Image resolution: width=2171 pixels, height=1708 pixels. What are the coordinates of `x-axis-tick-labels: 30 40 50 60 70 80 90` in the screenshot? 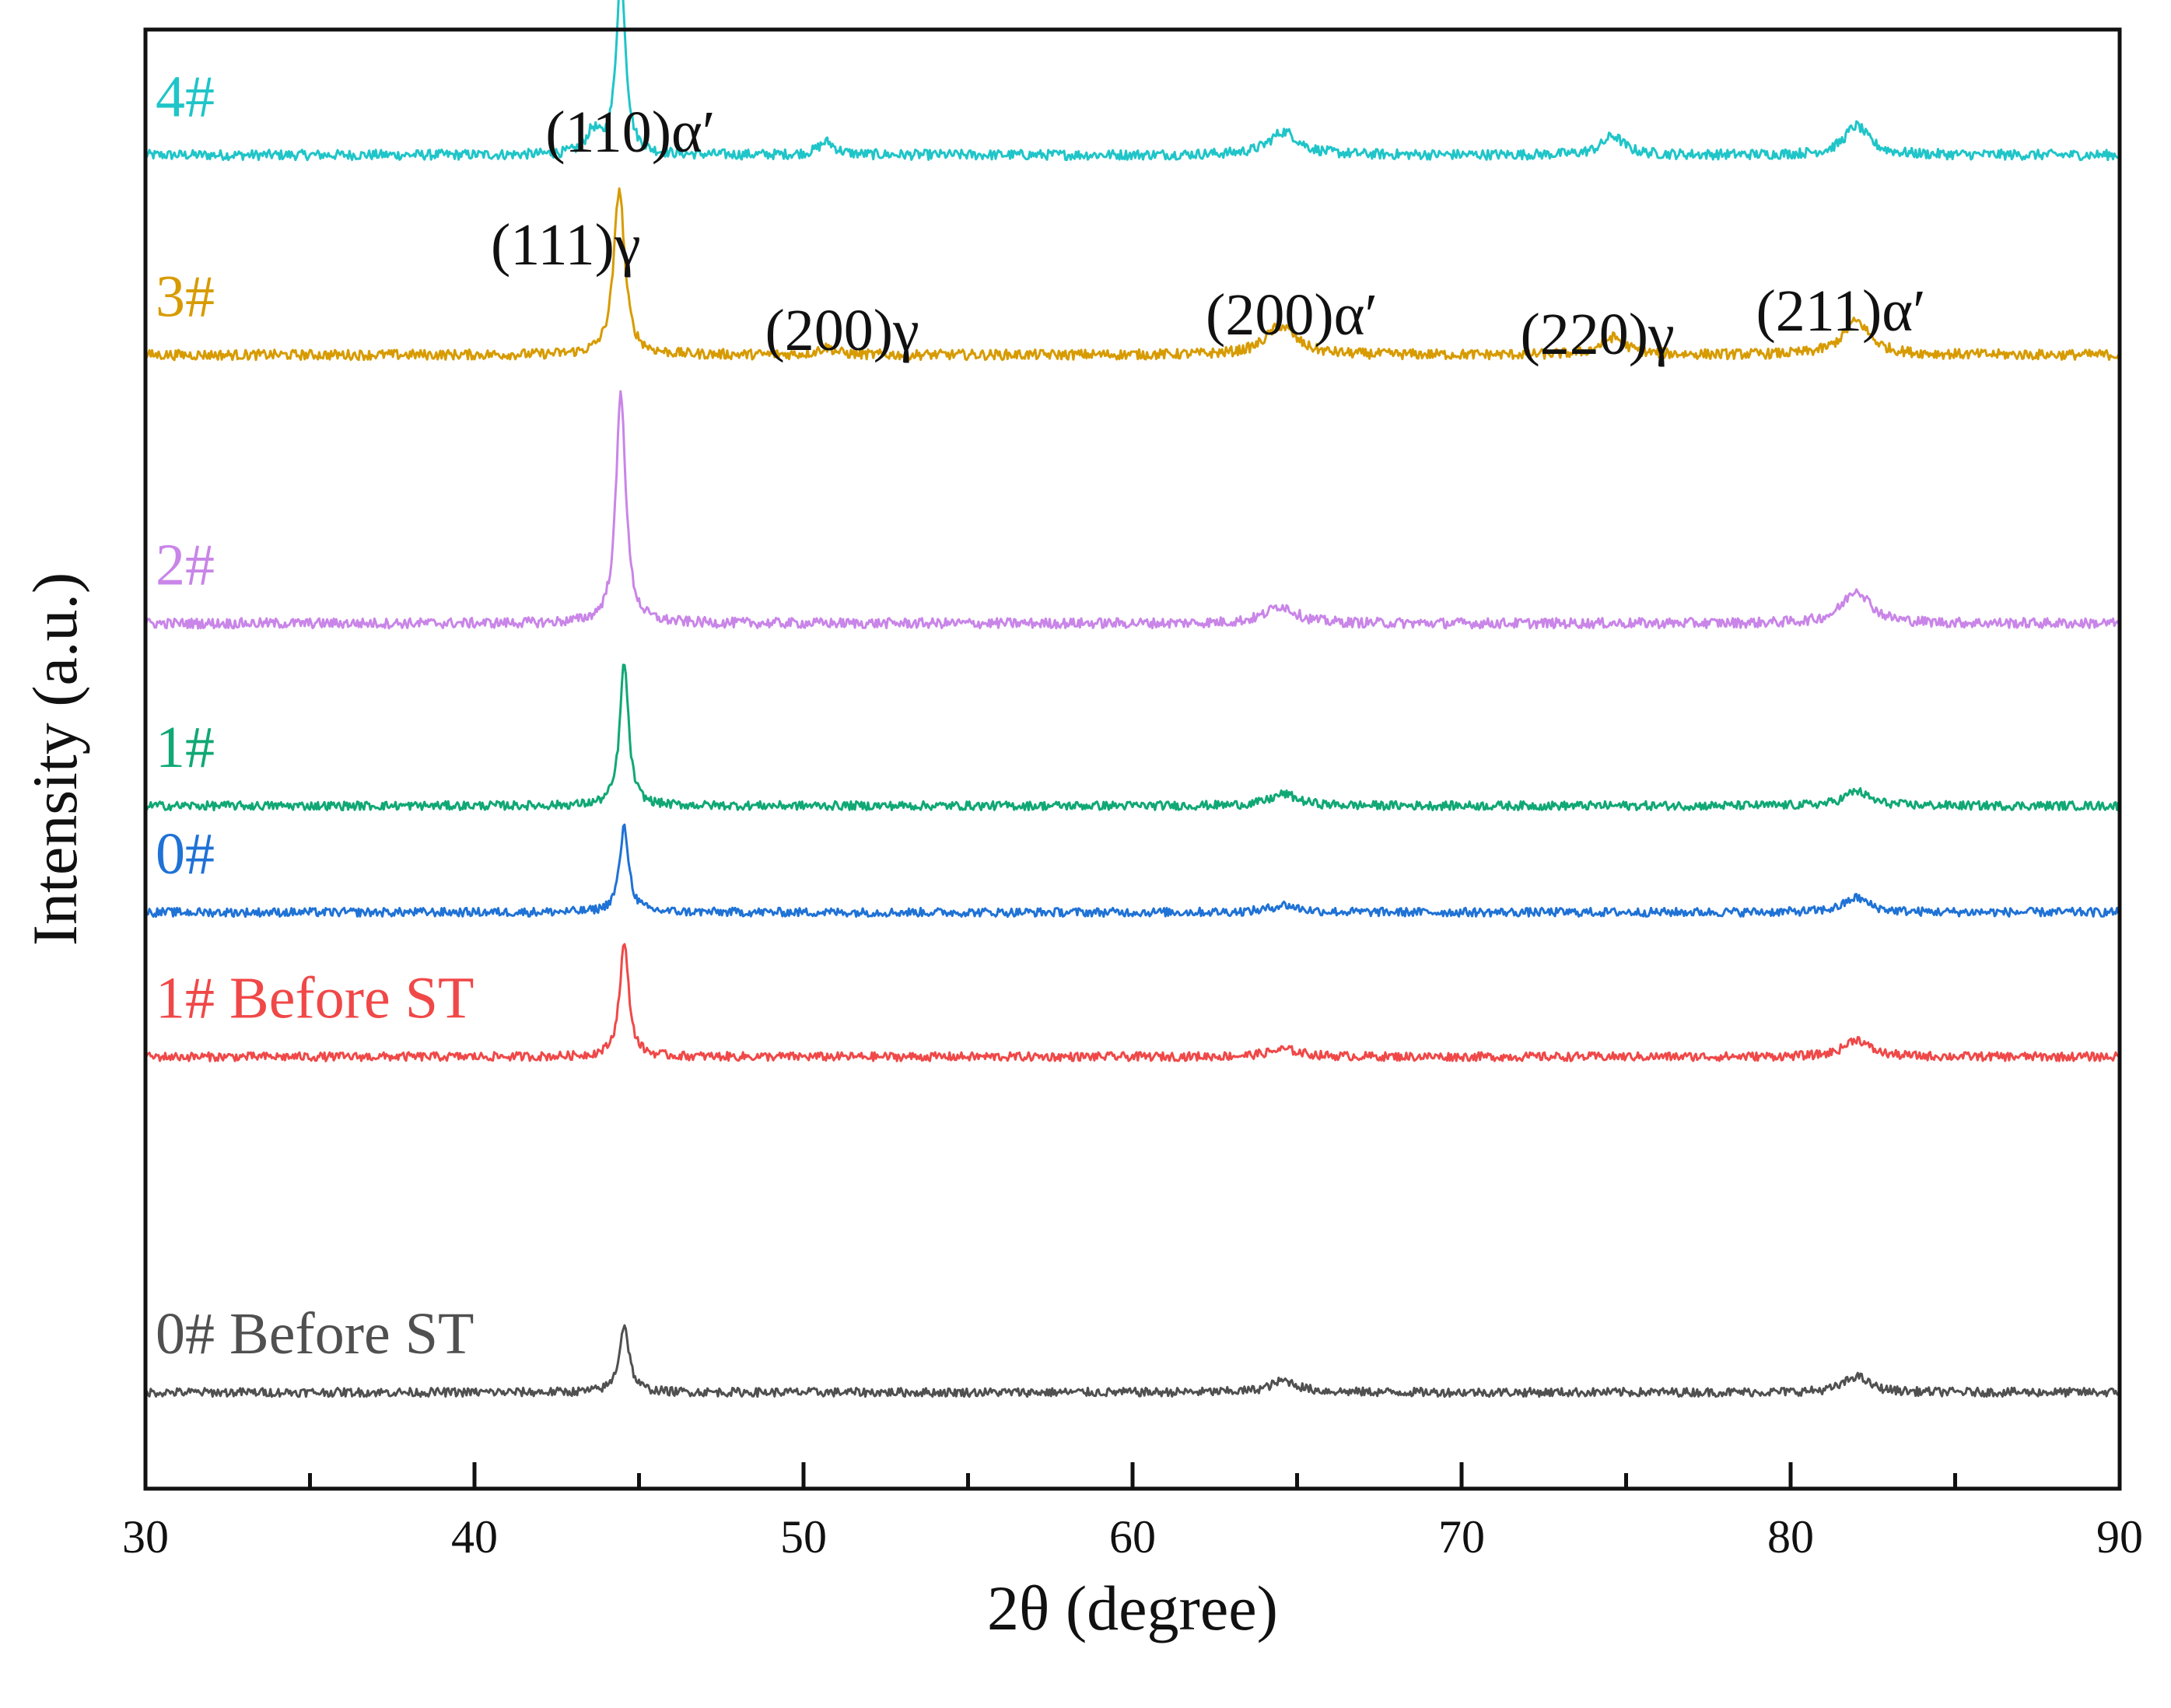 It's located at (1132, 1537).